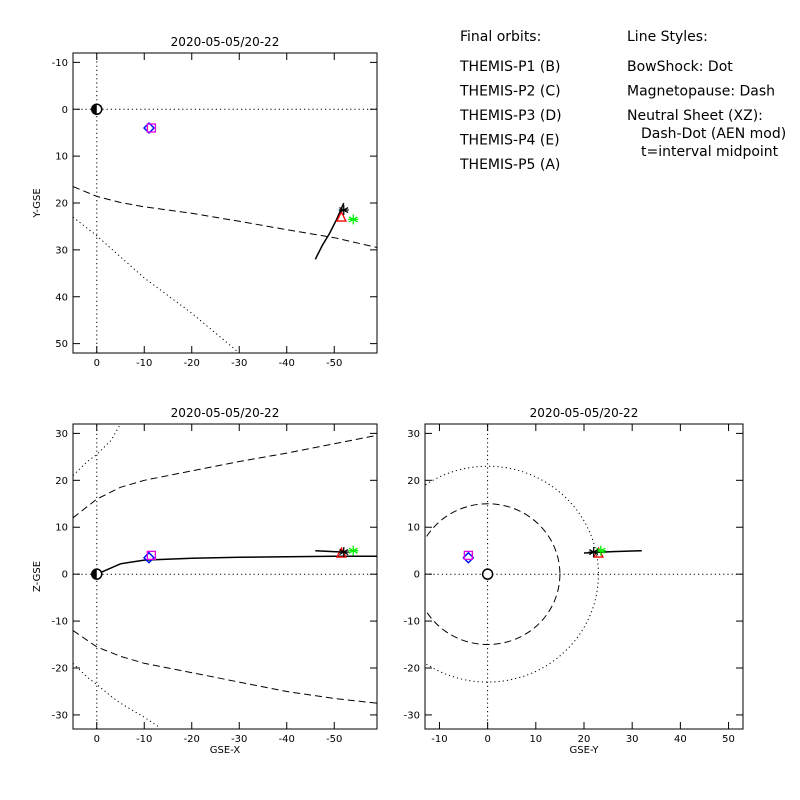 The height and width of the screenshot is (800, 800). I want to click on y-axis-label: Y-GSE, so click(37, 203).